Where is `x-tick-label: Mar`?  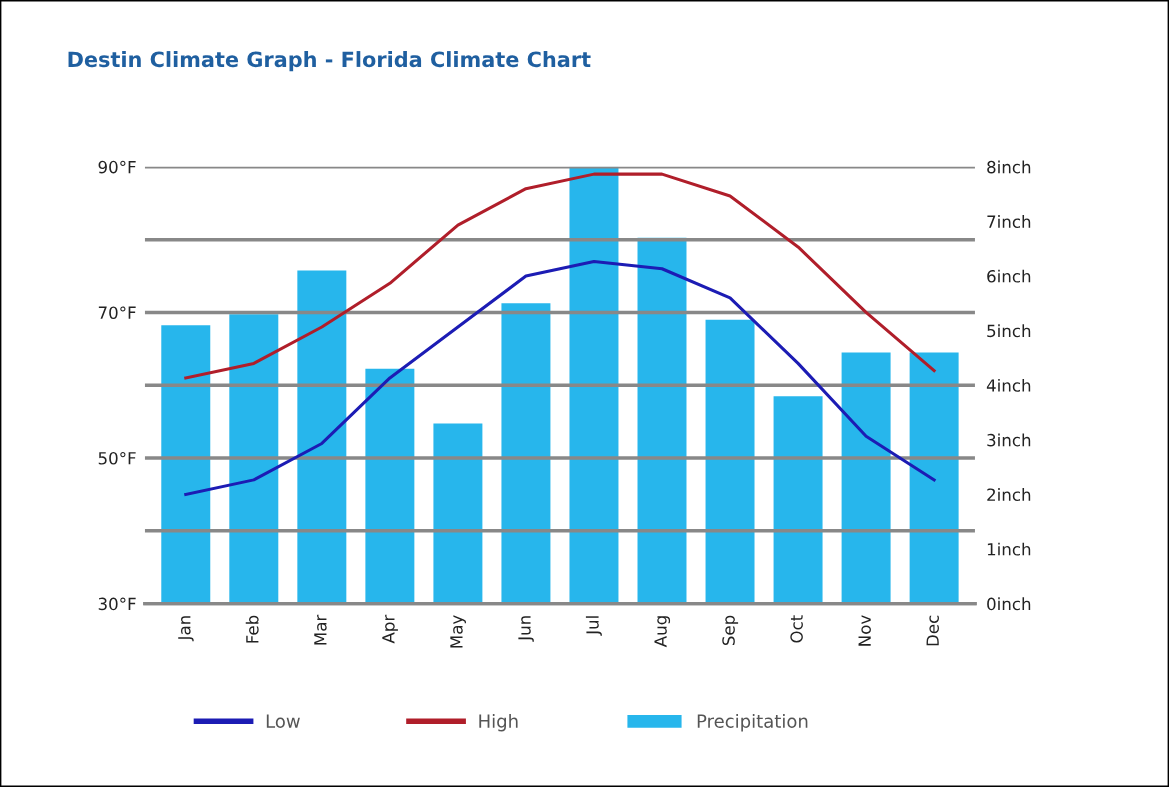
x-tick-label: Mar is located at coordinates (320, 629).